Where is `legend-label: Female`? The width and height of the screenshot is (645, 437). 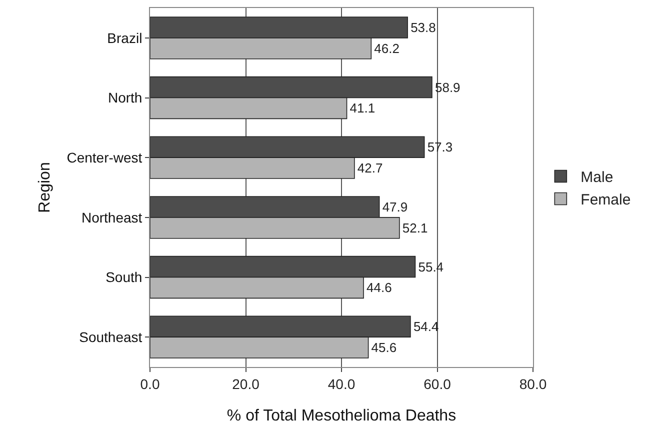 legend-label: Female is located at coordinates (605, 200).